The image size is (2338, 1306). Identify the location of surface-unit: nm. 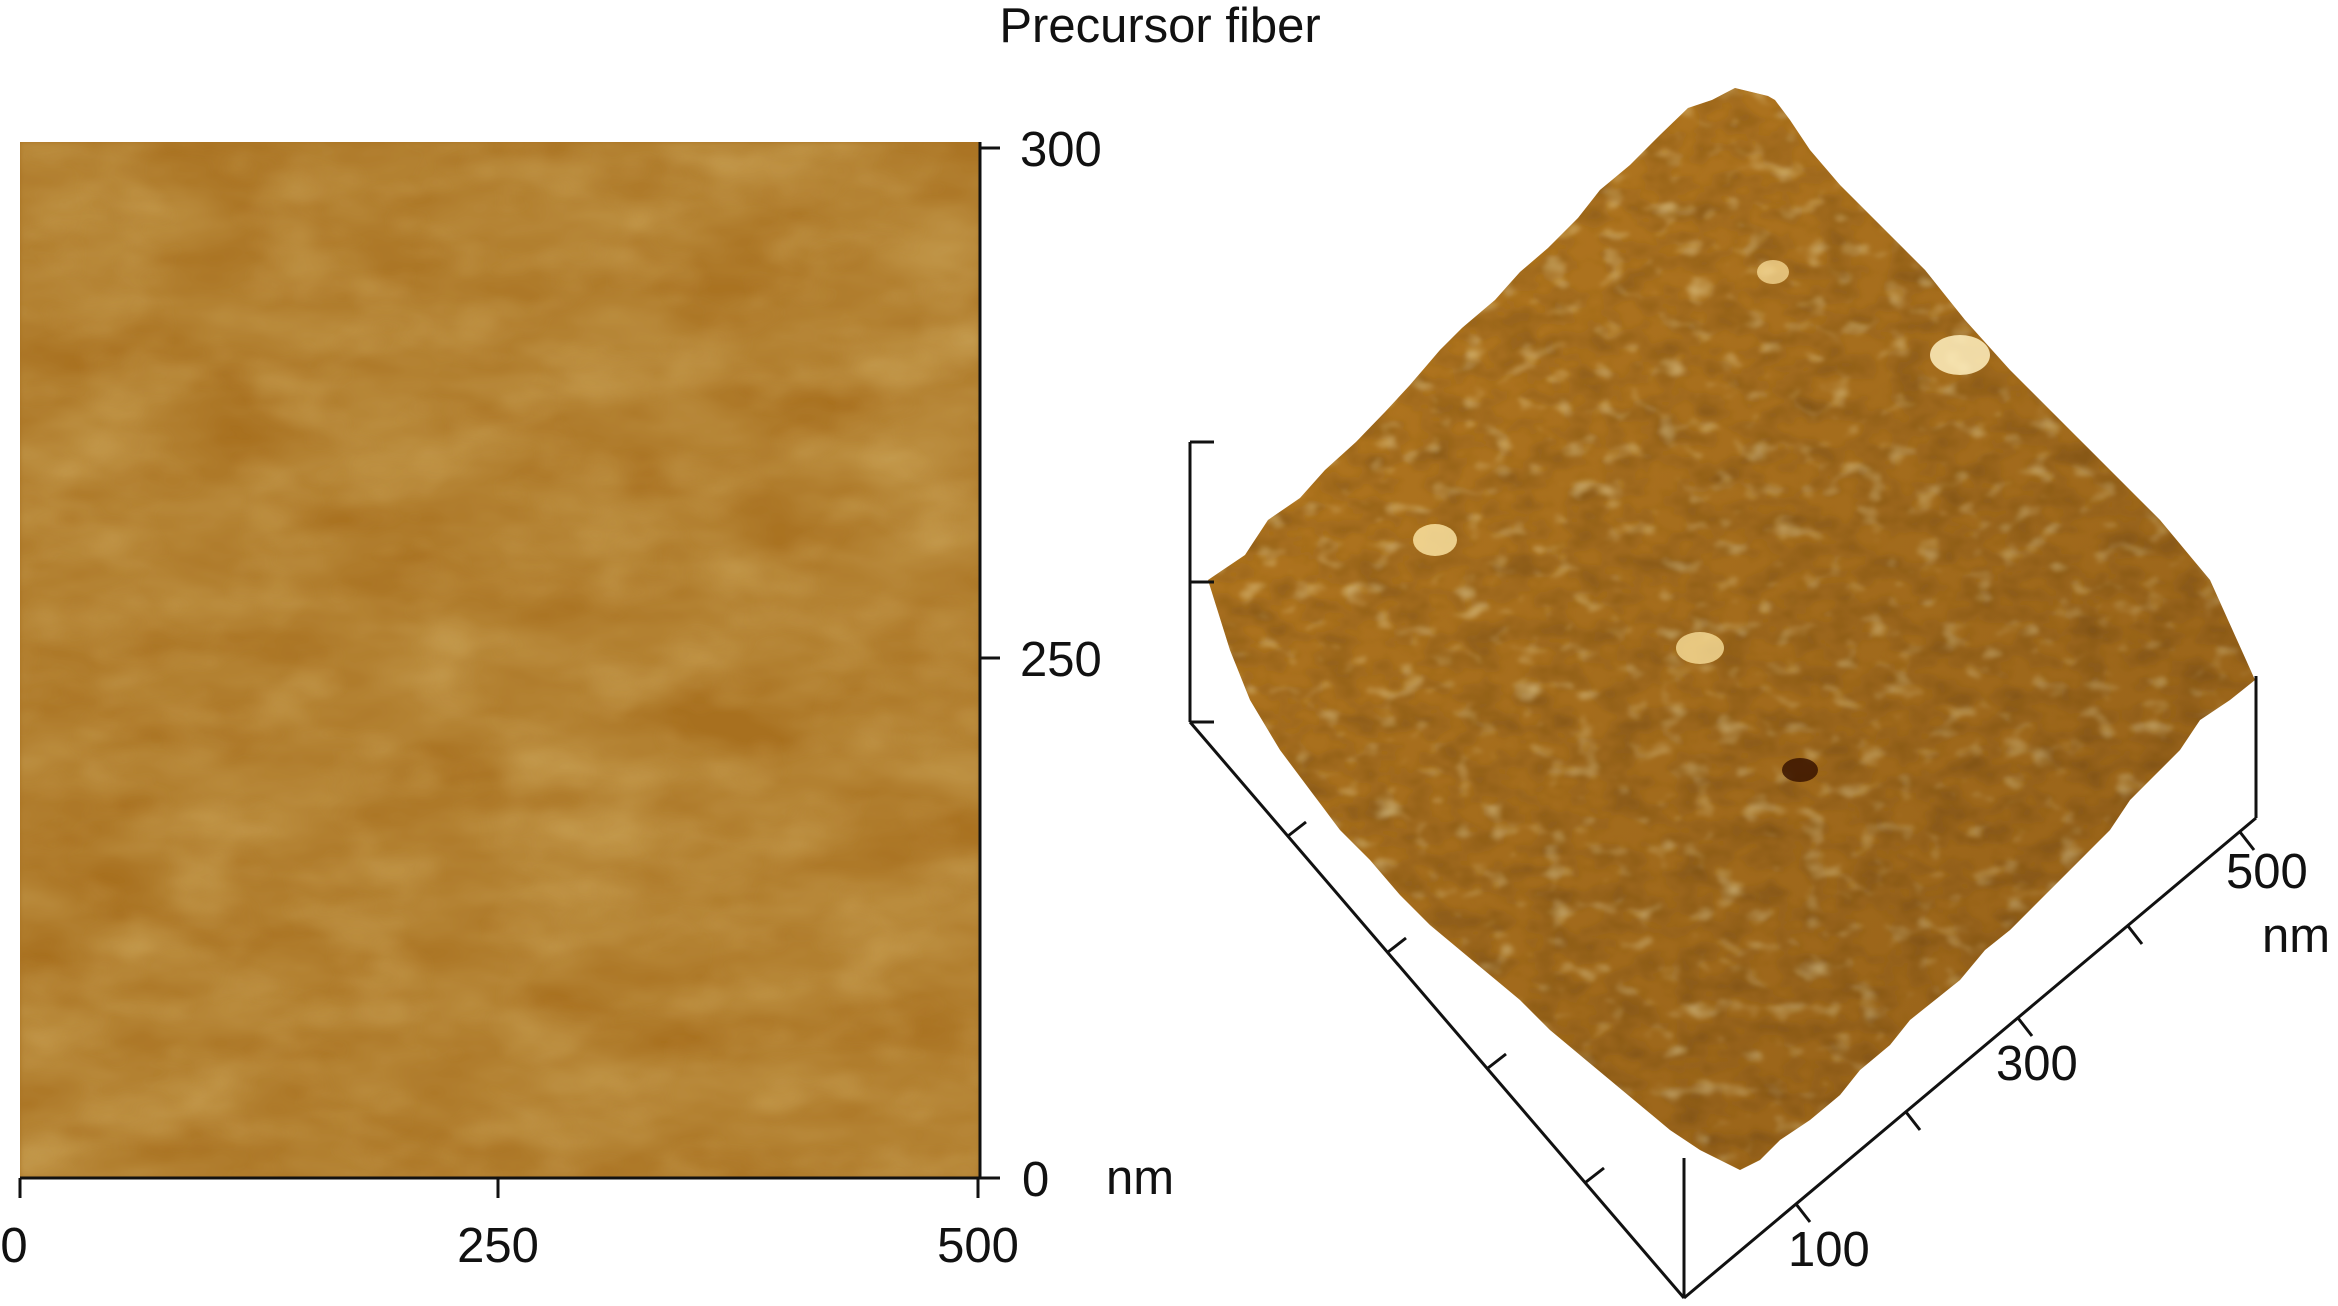
(2296, 936).